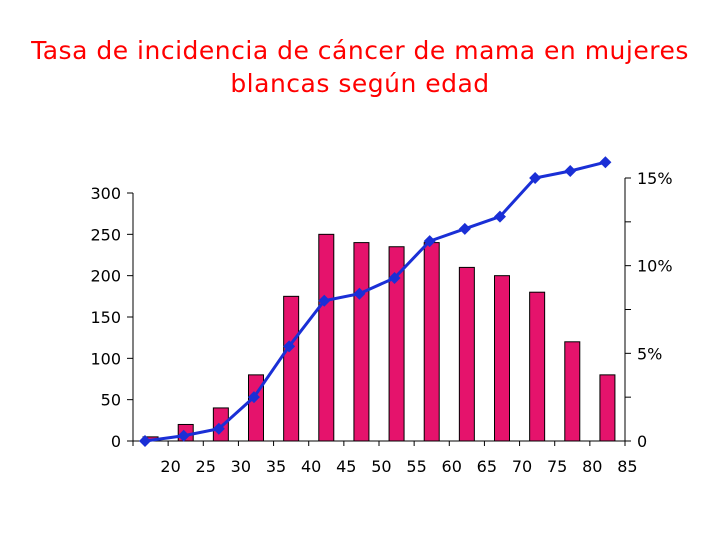 This screenshot has height=540, width=720. I want to click on x-tick-label: 30, so click(241, 466).